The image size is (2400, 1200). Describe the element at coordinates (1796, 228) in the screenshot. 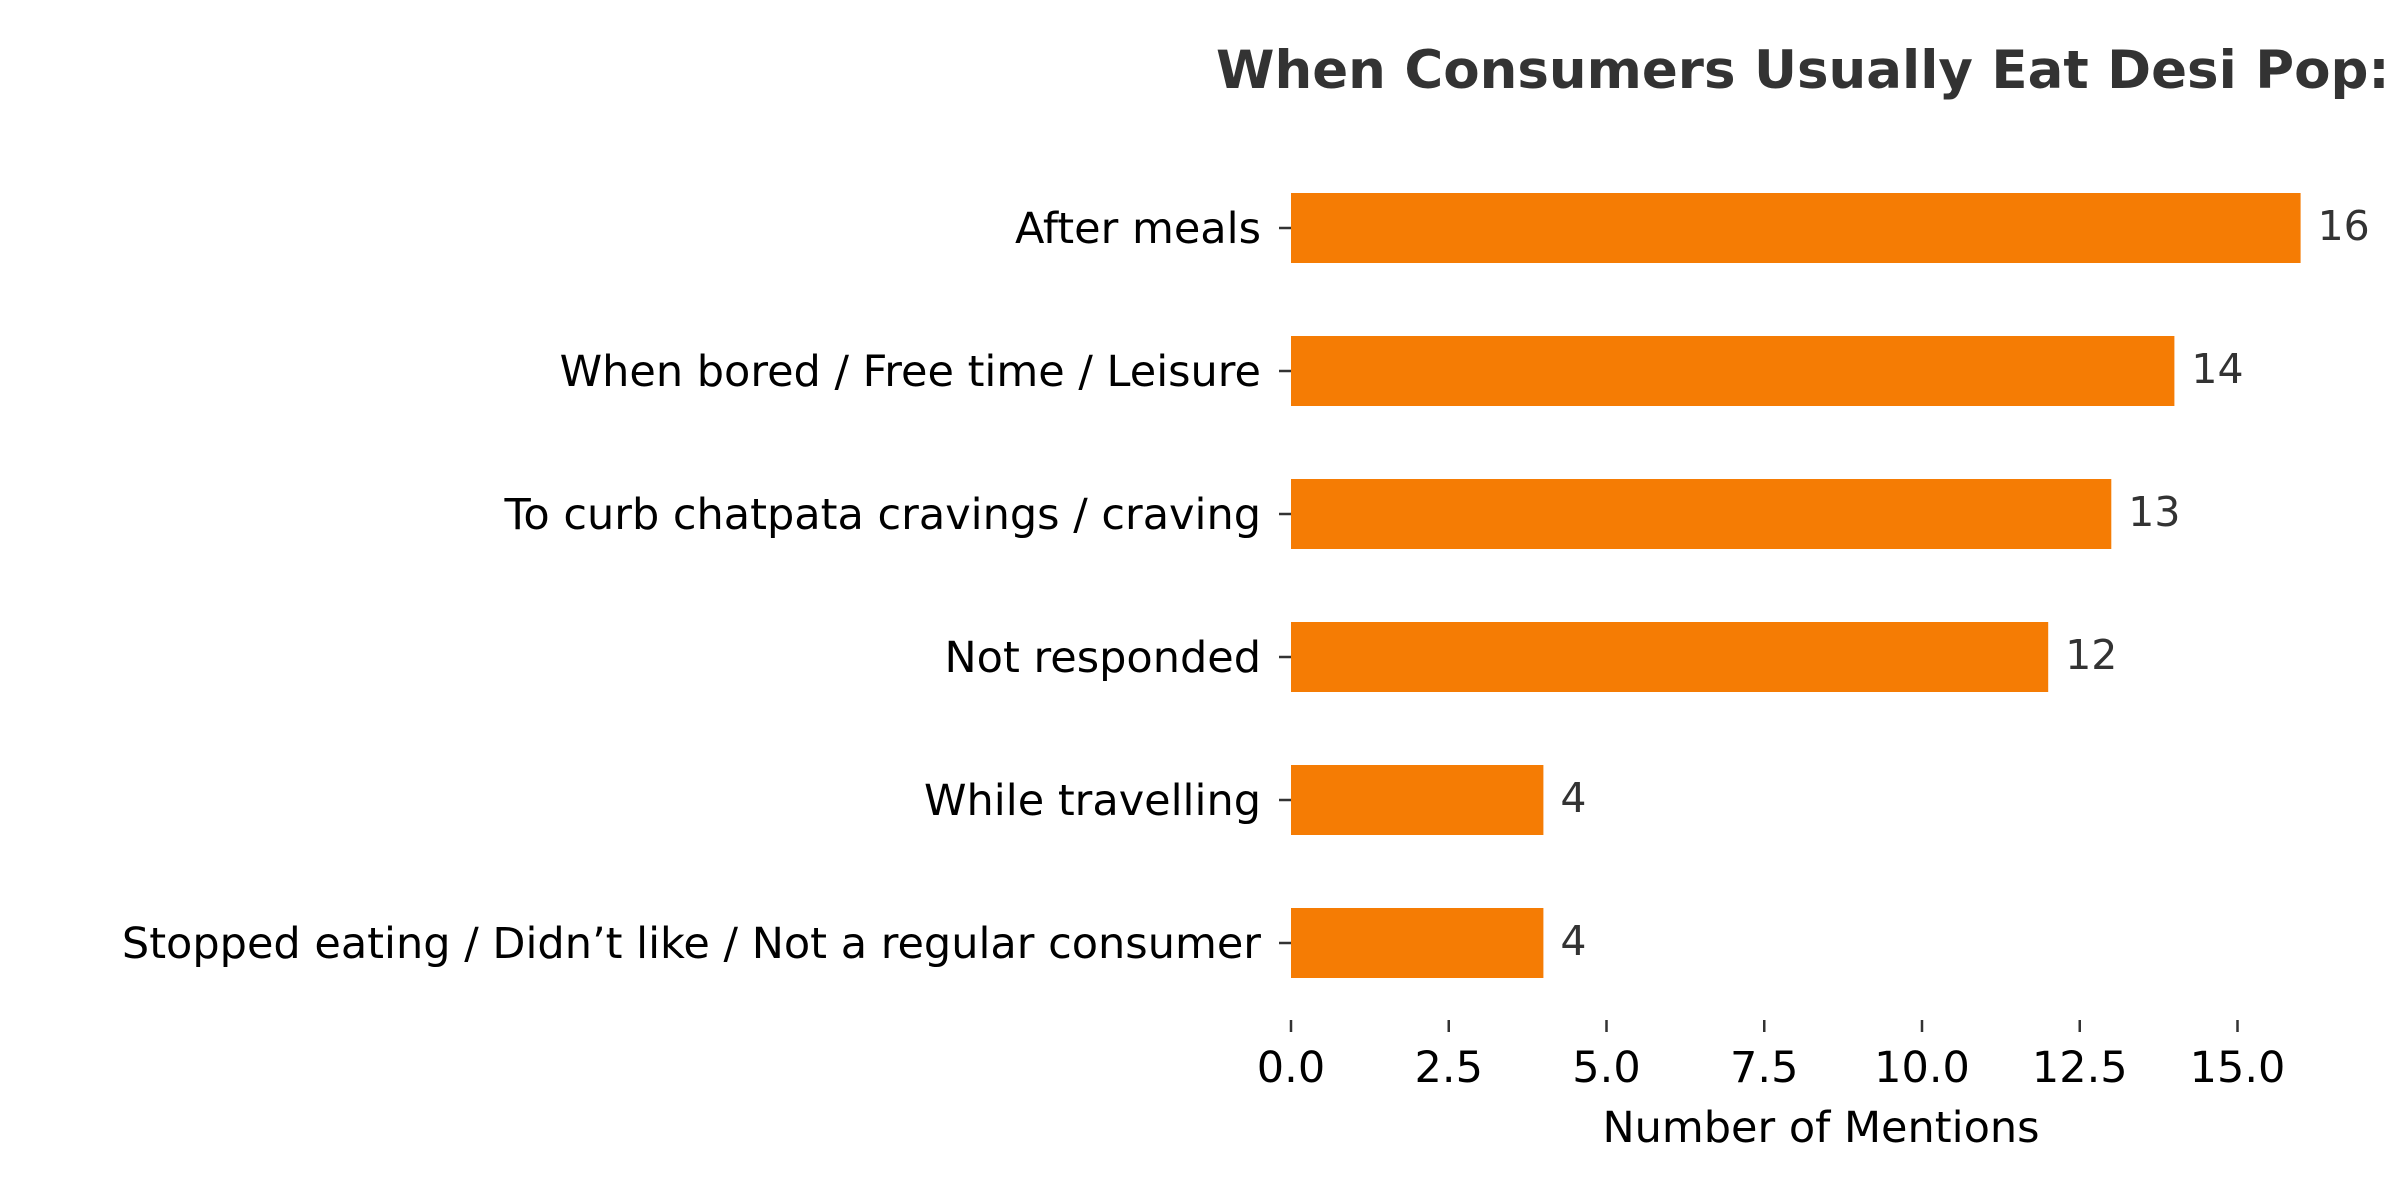

I see `bar-after-meals` at that location.